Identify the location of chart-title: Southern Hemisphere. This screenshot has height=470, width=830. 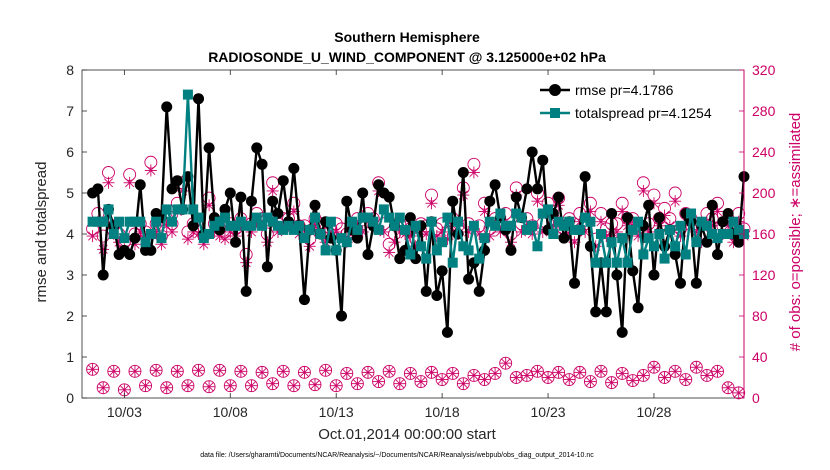
(407, 37).